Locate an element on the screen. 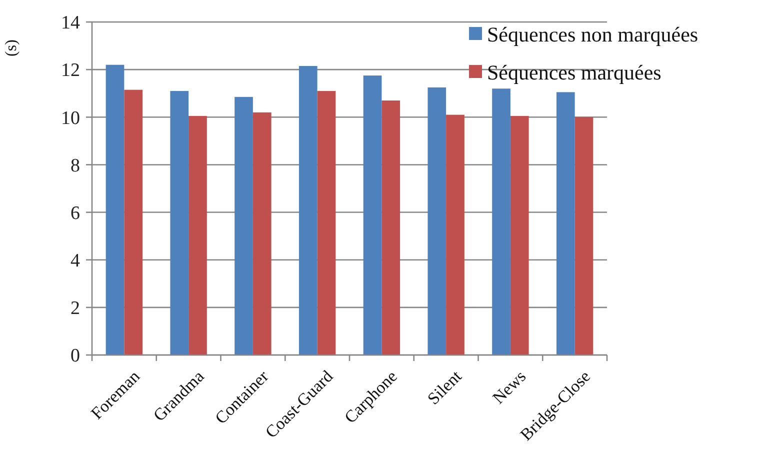 The height and width of the screenshot is (459, 761). y-tick-label: 10 is located at coordinates (70, 118).